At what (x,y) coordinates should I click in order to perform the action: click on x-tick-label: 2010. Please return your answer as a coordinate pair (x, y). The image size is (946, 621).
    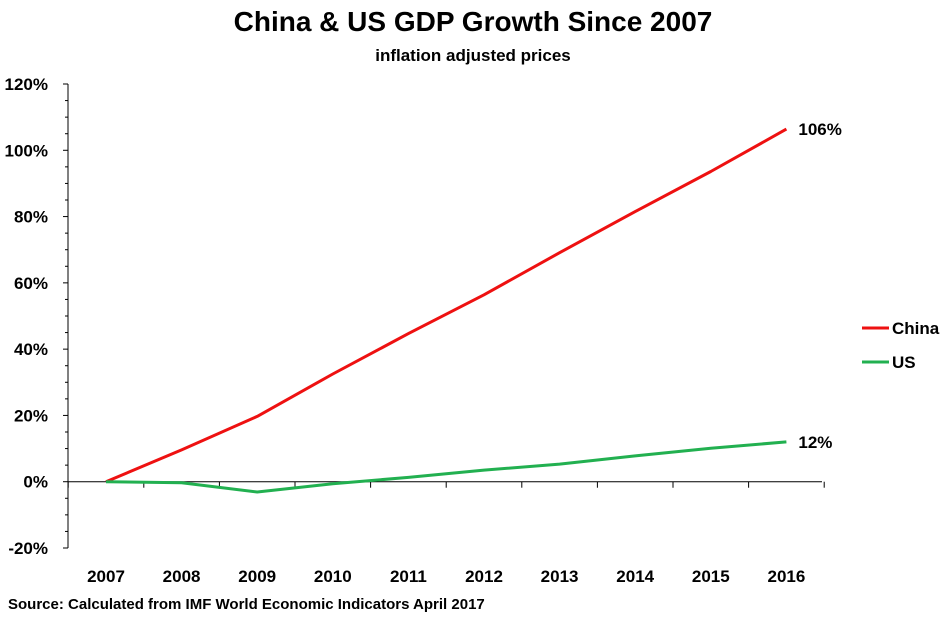
    Looking at the image, I should click on (333, 576).